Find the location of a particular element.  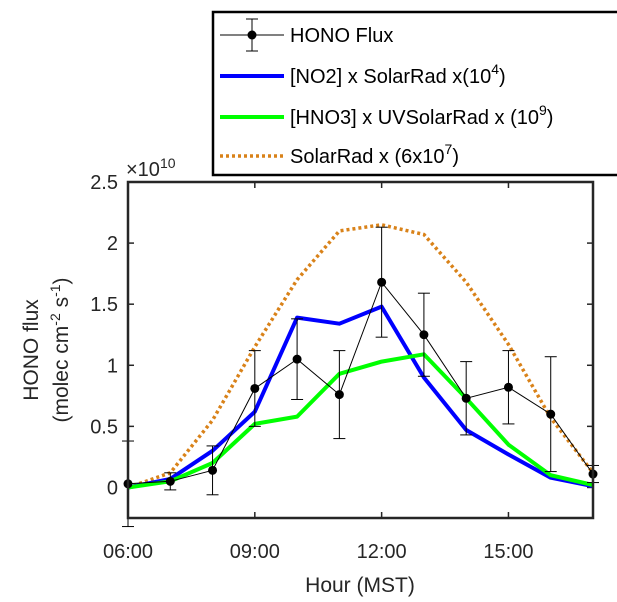

legend-no2-part-0: [NO2] x SolarRad x(10 is located at coordinates (390, 77).